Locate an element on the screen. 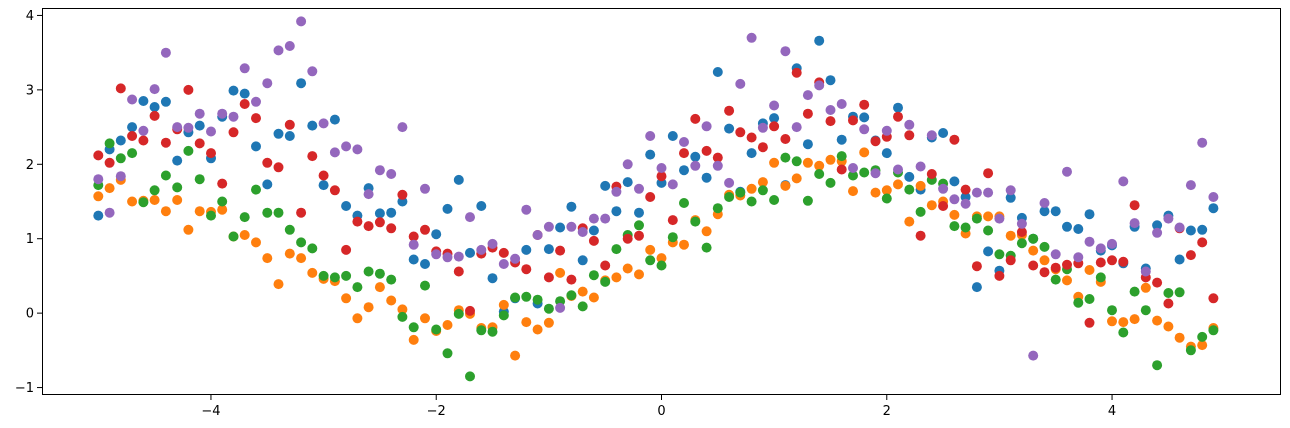  y-tick-label: 4 is located at coordinates (30, 16).